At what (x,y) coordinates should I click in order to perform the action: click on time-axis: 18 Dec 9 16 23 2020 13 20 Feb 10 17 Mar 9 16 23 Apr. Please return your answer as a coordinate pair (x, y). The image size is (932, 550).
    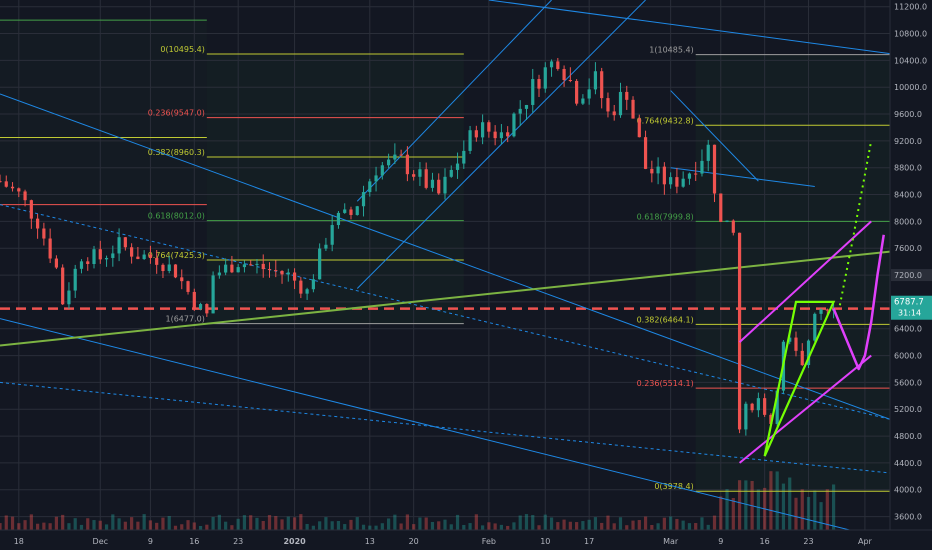
    Looking at the image, I should click on (466, 539).